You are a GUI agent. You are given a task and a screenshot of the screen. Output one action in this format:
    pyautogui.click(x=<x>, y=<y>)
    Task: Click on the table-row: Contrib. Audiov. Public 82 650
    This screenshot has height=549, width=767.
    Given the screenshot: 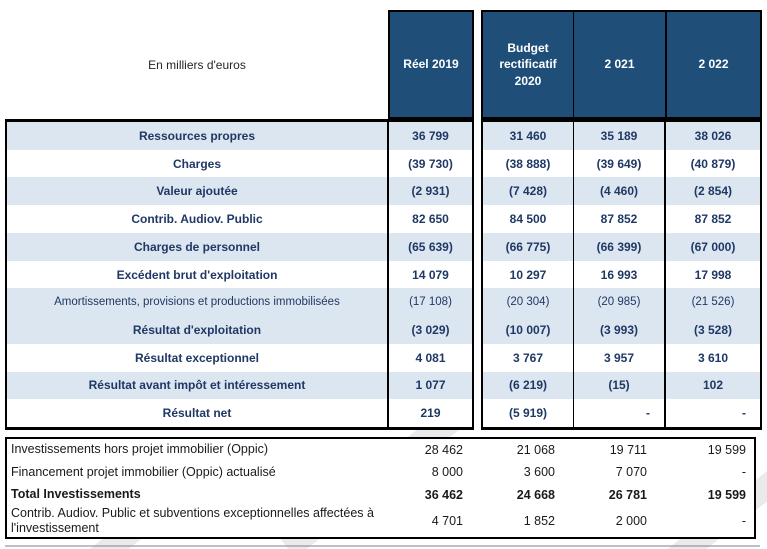 What is the action you would take?
    pyautogui.click(x=239, y=219)
    